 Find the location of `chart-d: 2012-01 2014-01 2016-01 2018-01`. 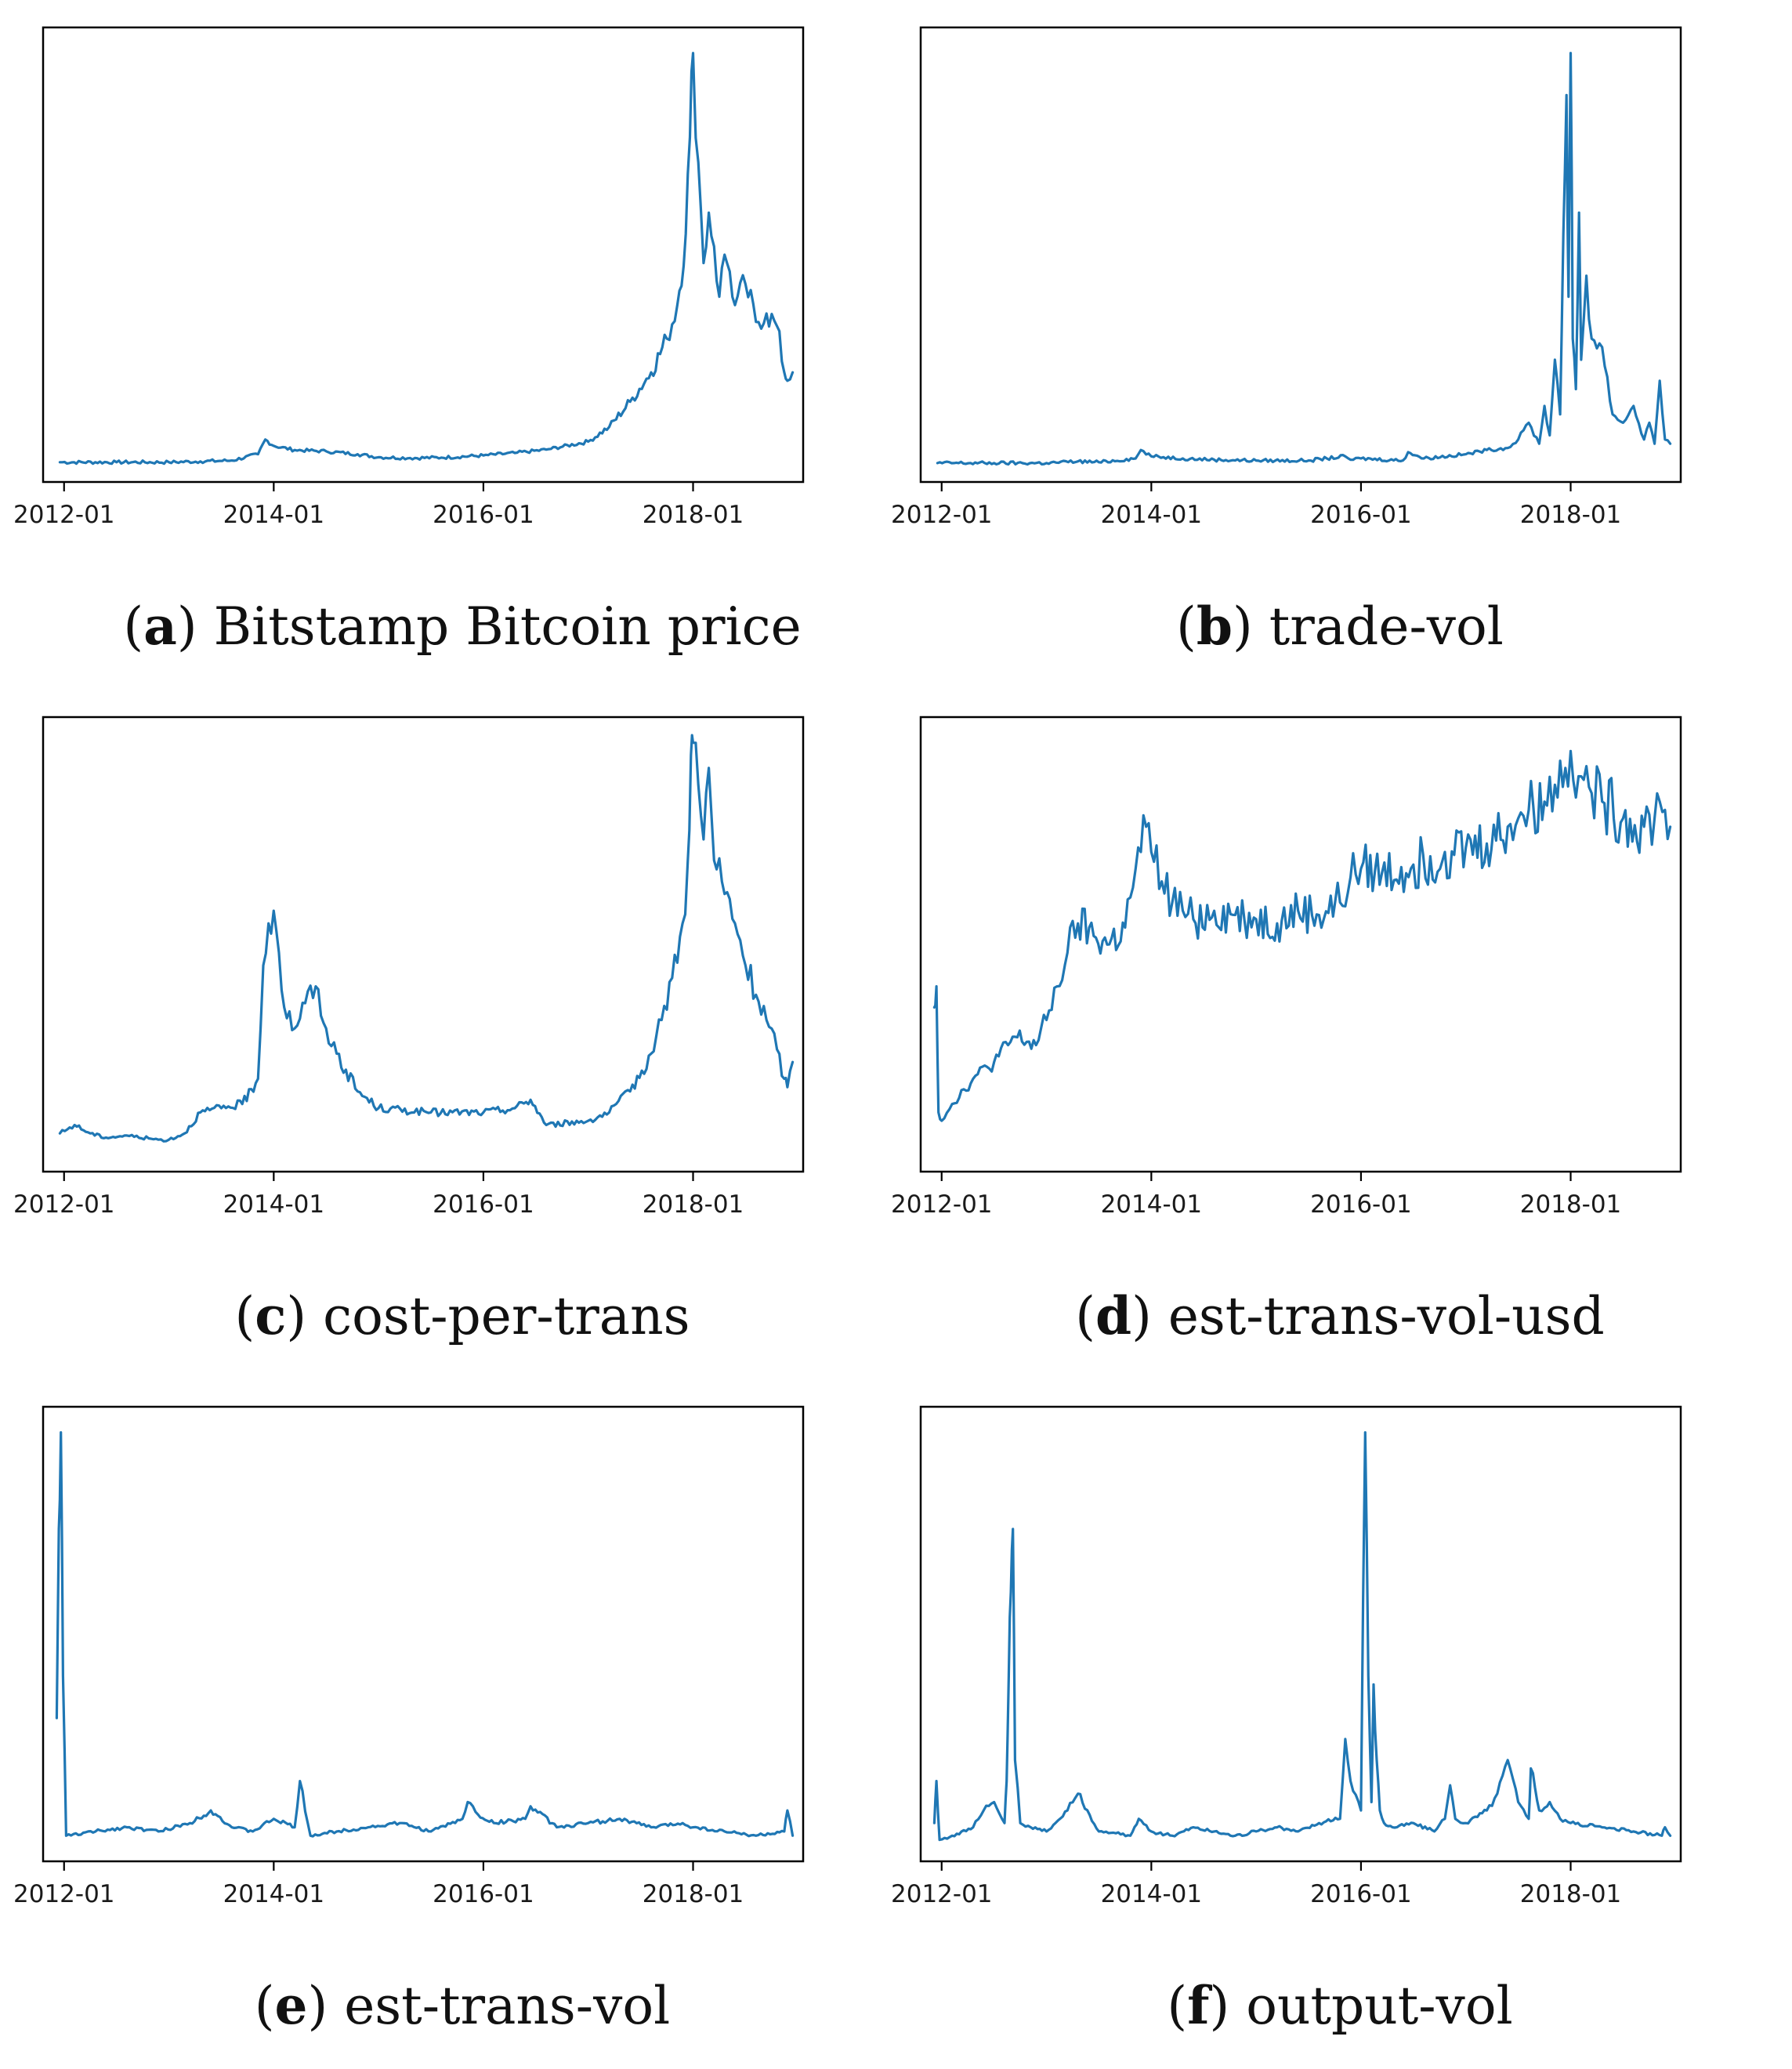

chart-d: 2012-01 2014-01 2016-01 2018-01 is located at coordinates (1286, 967).